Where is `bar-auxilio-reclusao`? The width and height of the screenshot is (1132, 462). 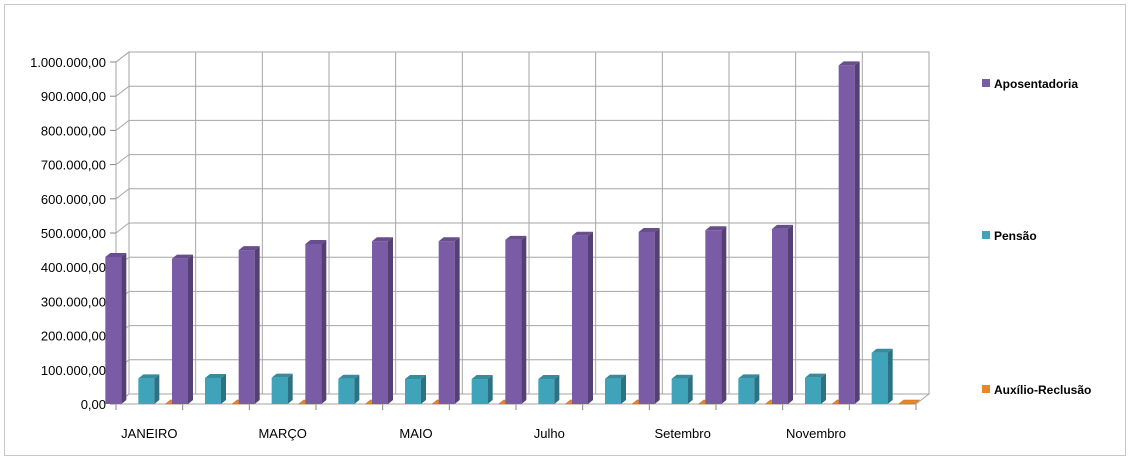
bar-auxilio-reclusao is located at coordinates (909, 402).